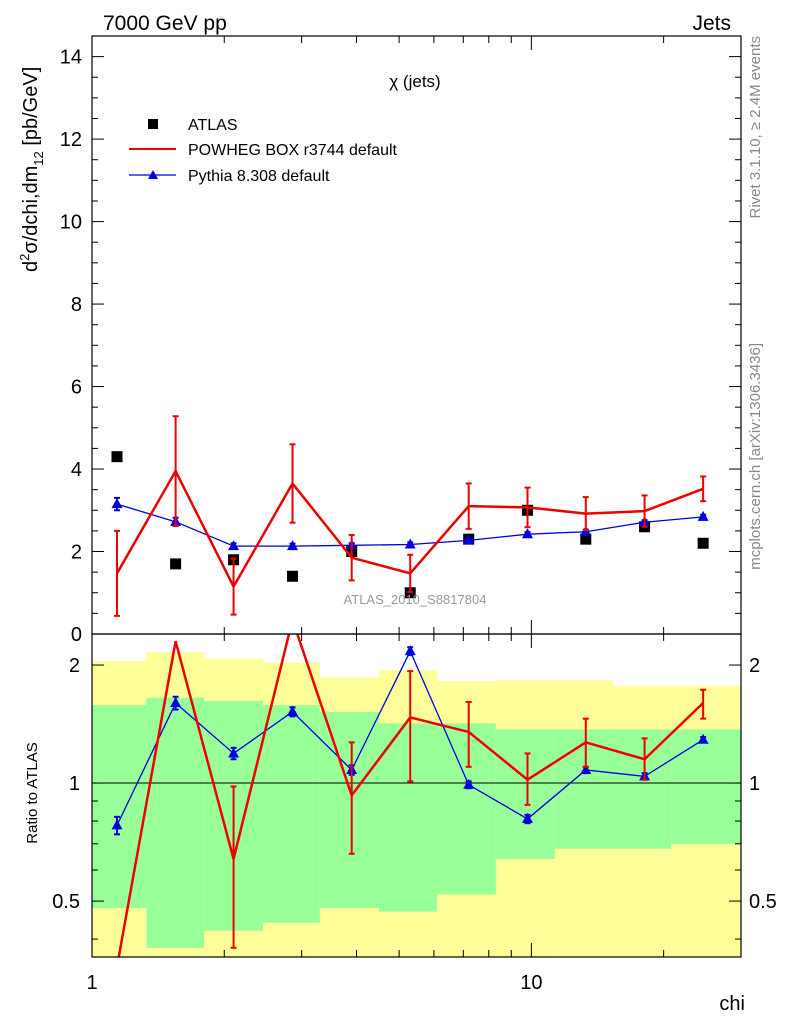 The image size is (786, 1024). I want to click on main-y-tick-label: 6, so click(76, 388).